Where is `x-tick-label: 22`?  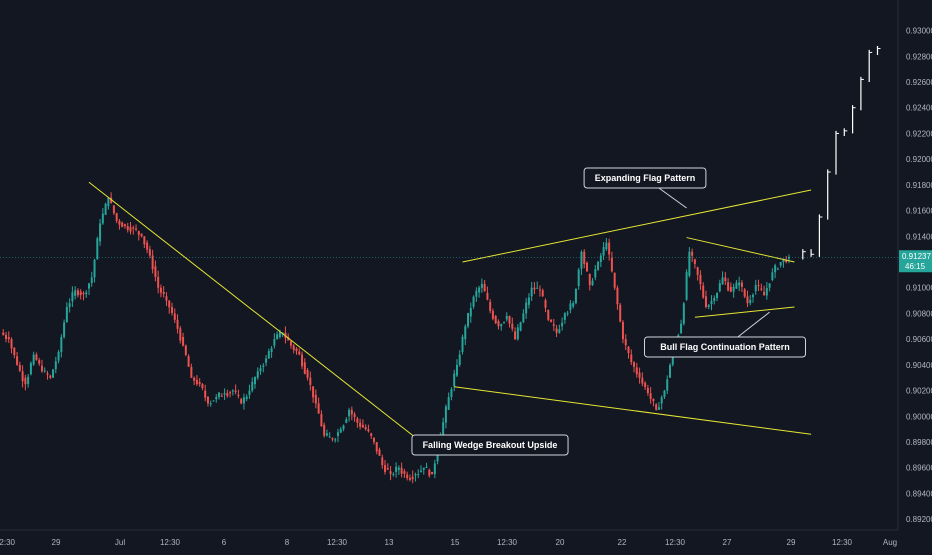 x-tick-label: 22 is located at coordinates (622, 542).